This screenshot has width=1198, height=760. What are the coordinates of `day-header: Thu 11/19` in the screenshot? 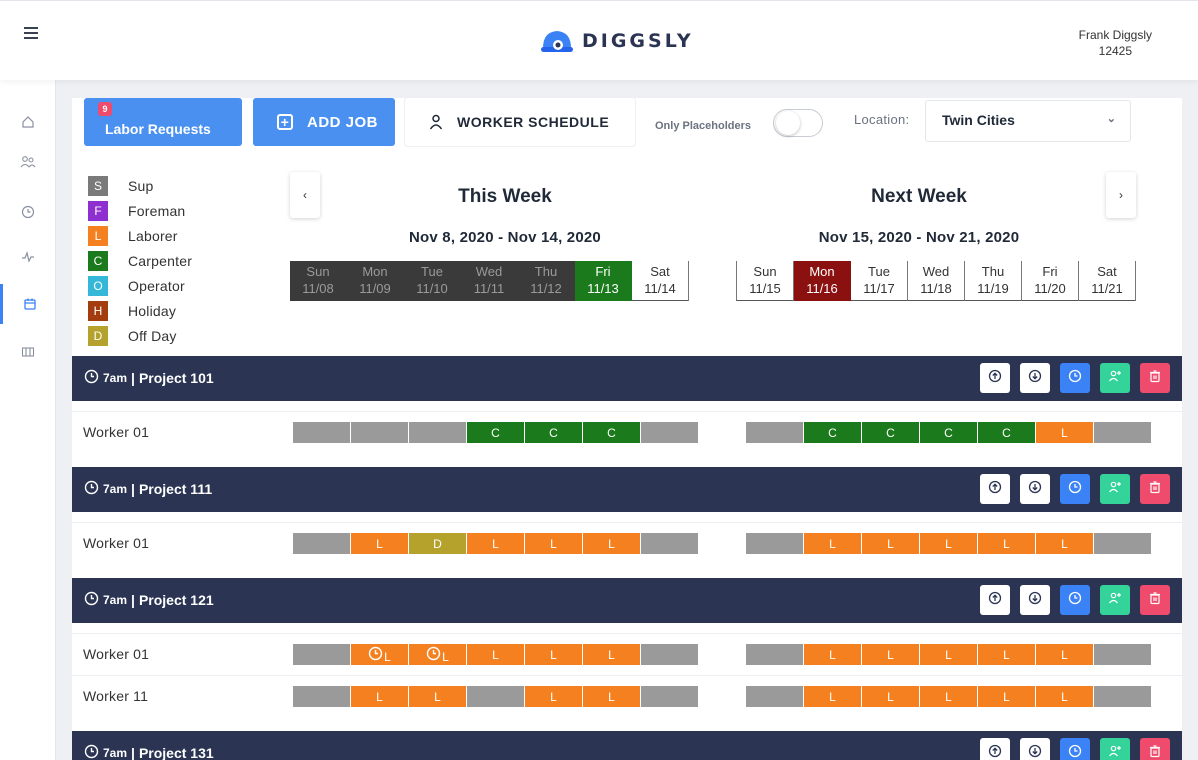 It's located at (993, 281).